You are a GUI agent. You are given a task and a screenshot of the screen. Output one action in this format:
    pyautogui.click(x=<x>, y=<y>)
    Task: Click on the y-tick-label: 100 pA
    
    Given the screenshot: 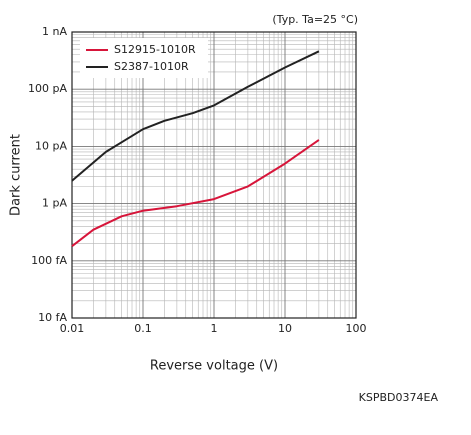 What is the action you would take?
    pyautogui.click(x=47, y=88)
    